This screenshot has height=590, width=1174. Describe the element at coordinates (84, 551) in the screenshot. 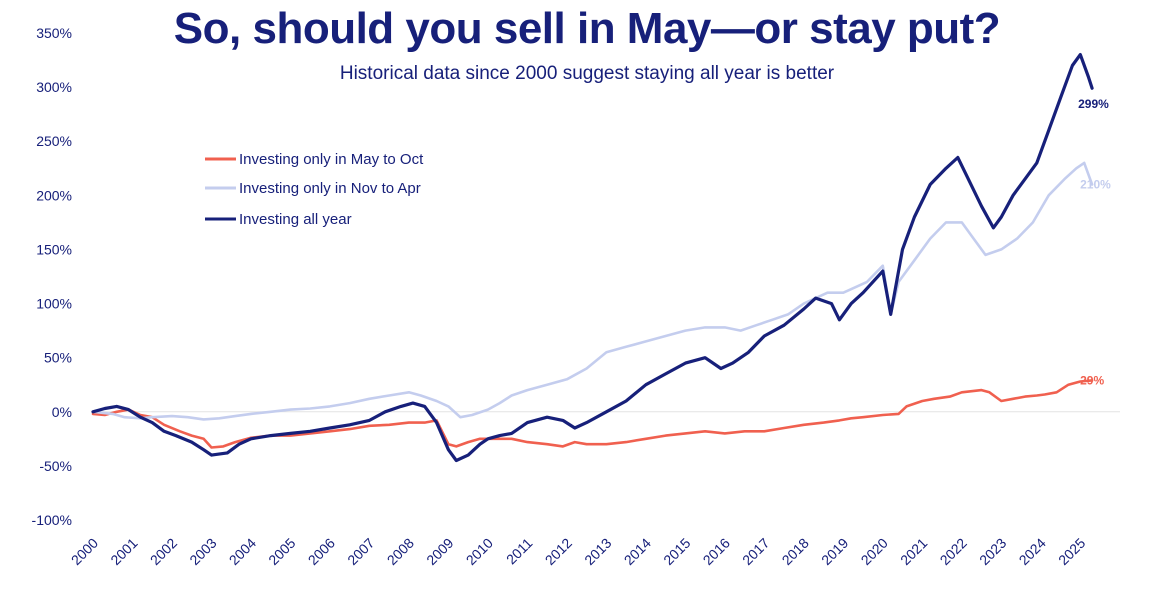

I see `x-tick-label: 2000` at that location.